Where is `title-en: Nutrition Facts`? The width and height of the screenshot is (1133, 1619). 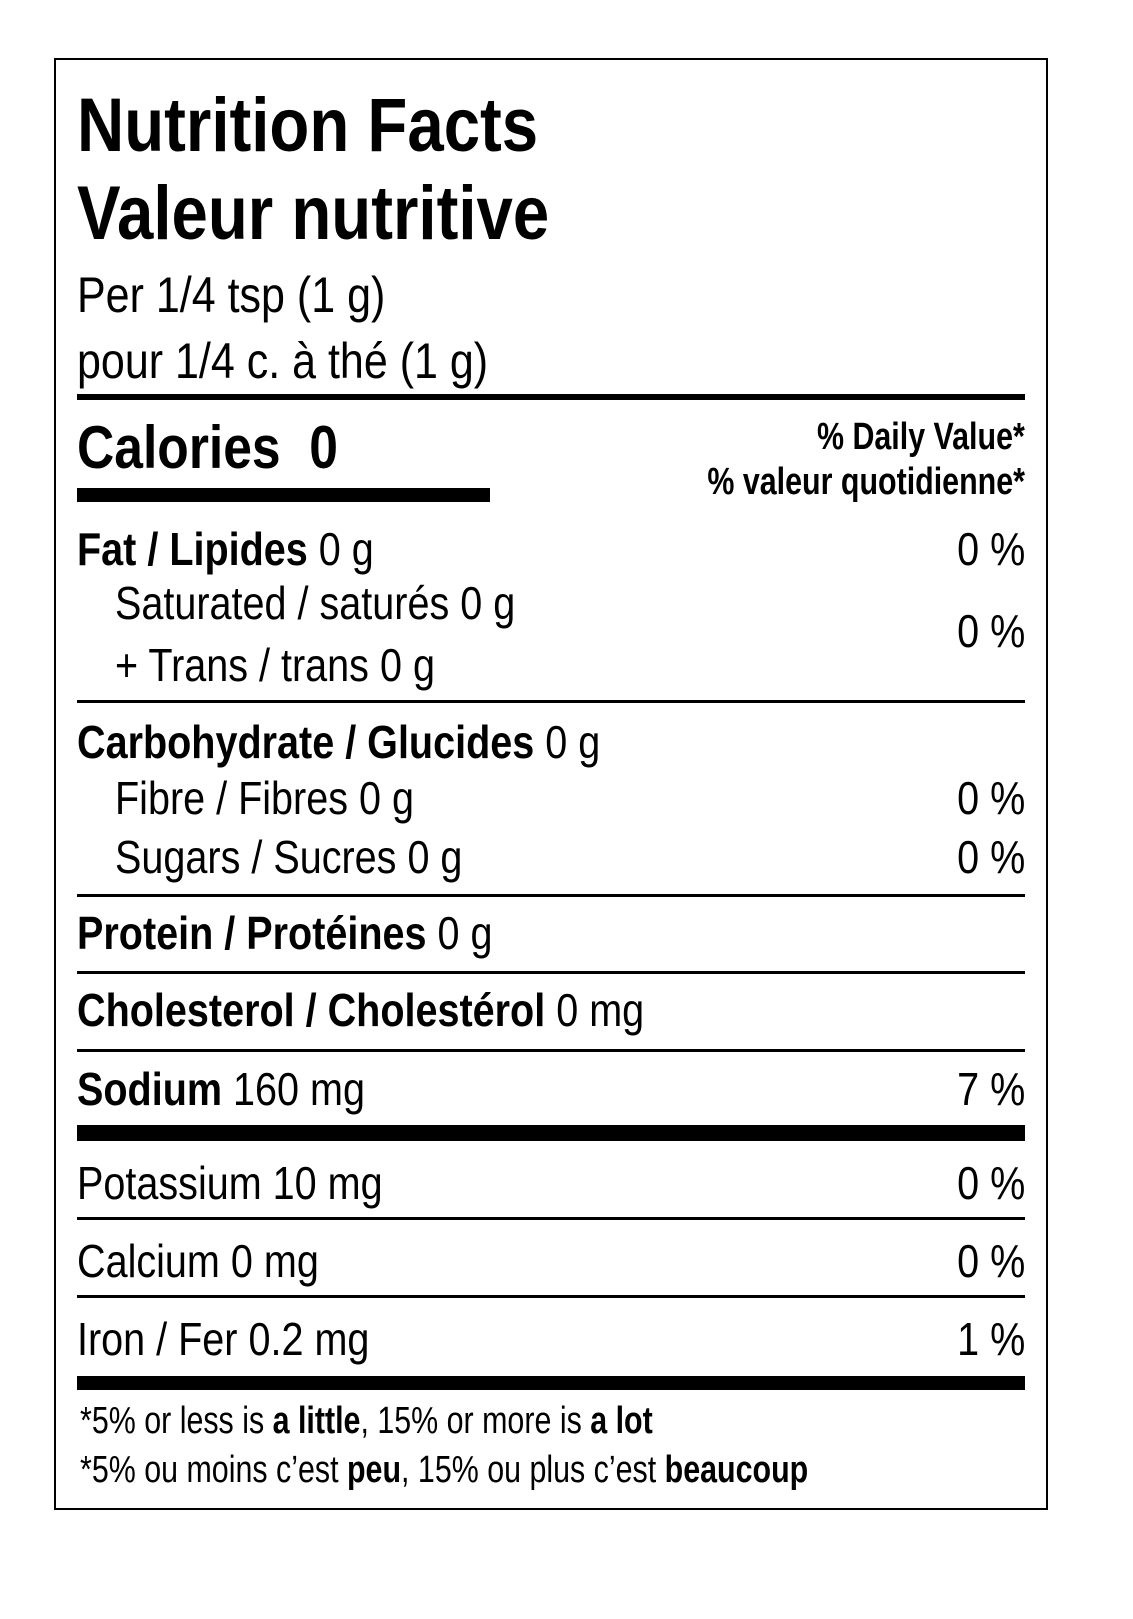 title-en: Nutrition Facts is located at coordinates (308, 125).